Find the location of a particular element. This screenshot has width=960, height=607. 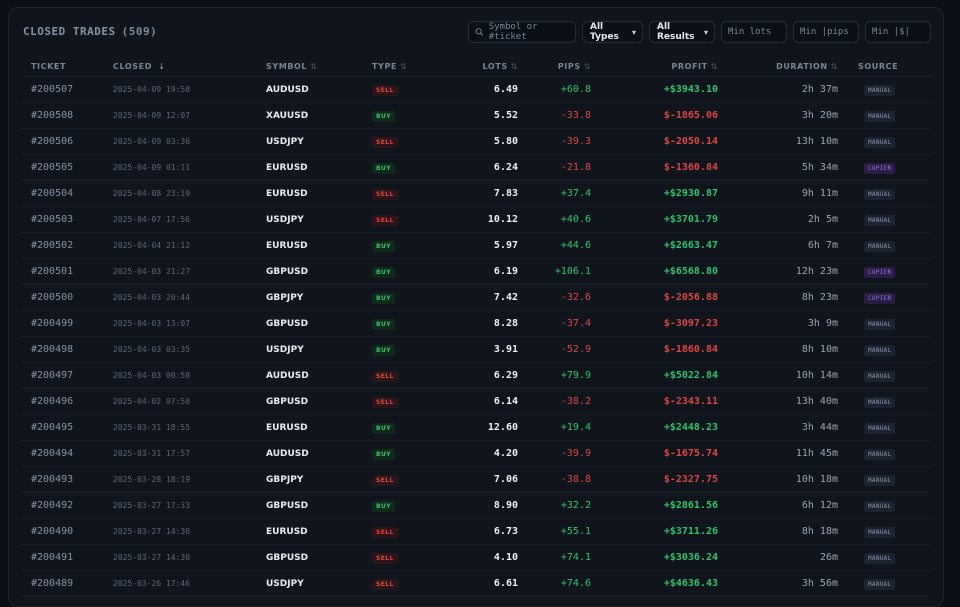

ticket-cell: #200489 is located at coordinates (67, 583).